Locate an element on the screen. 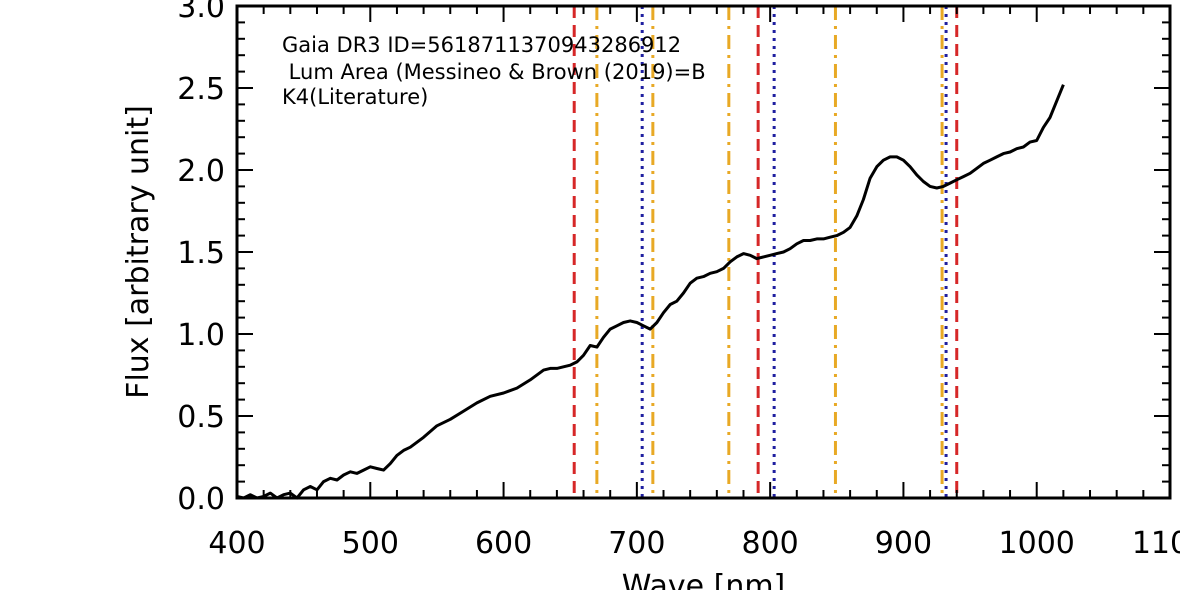 The height and width of the screenshot is (590, 1180). x-tick-label: 500 is located at coordinates (370, 543).